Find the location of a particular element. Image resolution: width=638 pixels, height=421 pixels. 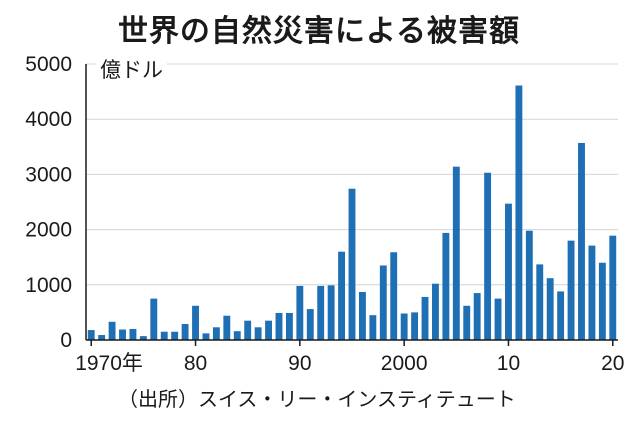

bar-1993 is located at coordinates (331, 312).